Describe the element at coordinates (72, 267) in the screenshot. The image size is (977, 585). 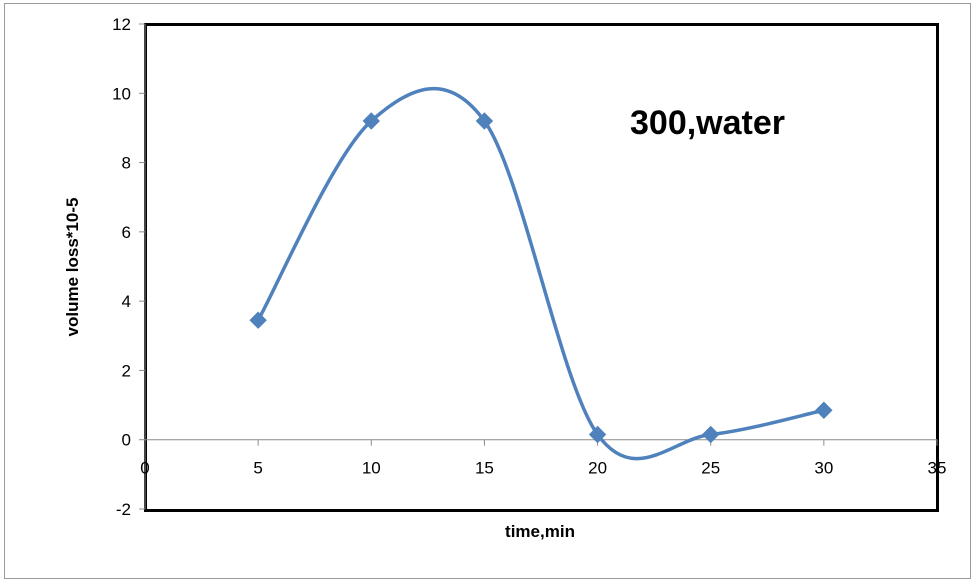
I see `y-axis-title: volume loss*10-5` at that location.